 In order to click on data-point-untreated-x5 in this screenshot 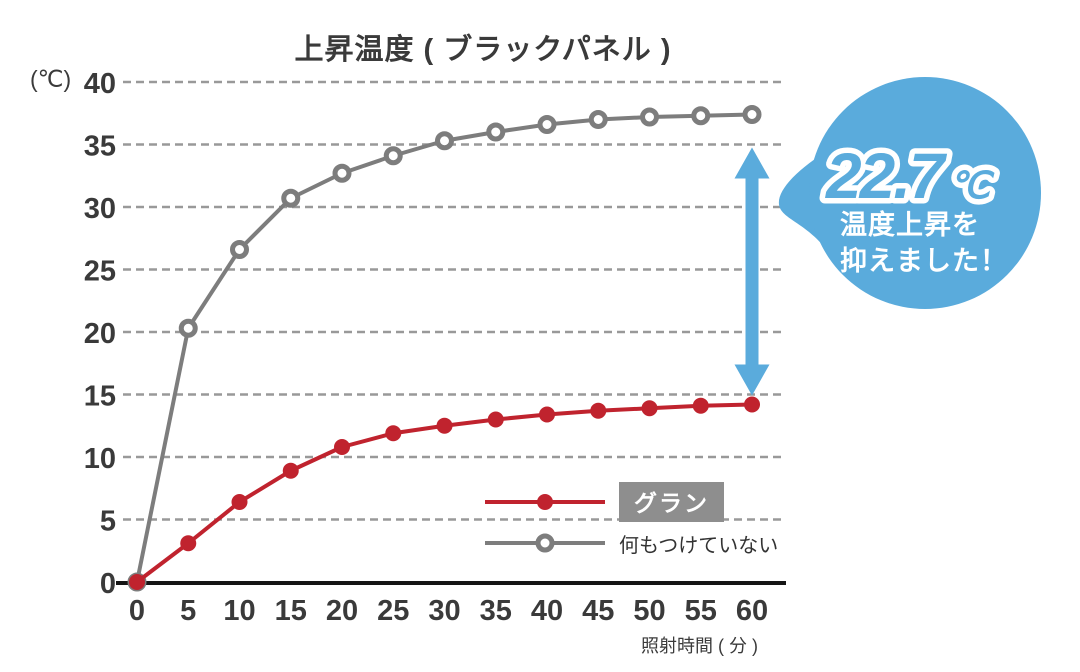, I will do `click(188, 328)`.